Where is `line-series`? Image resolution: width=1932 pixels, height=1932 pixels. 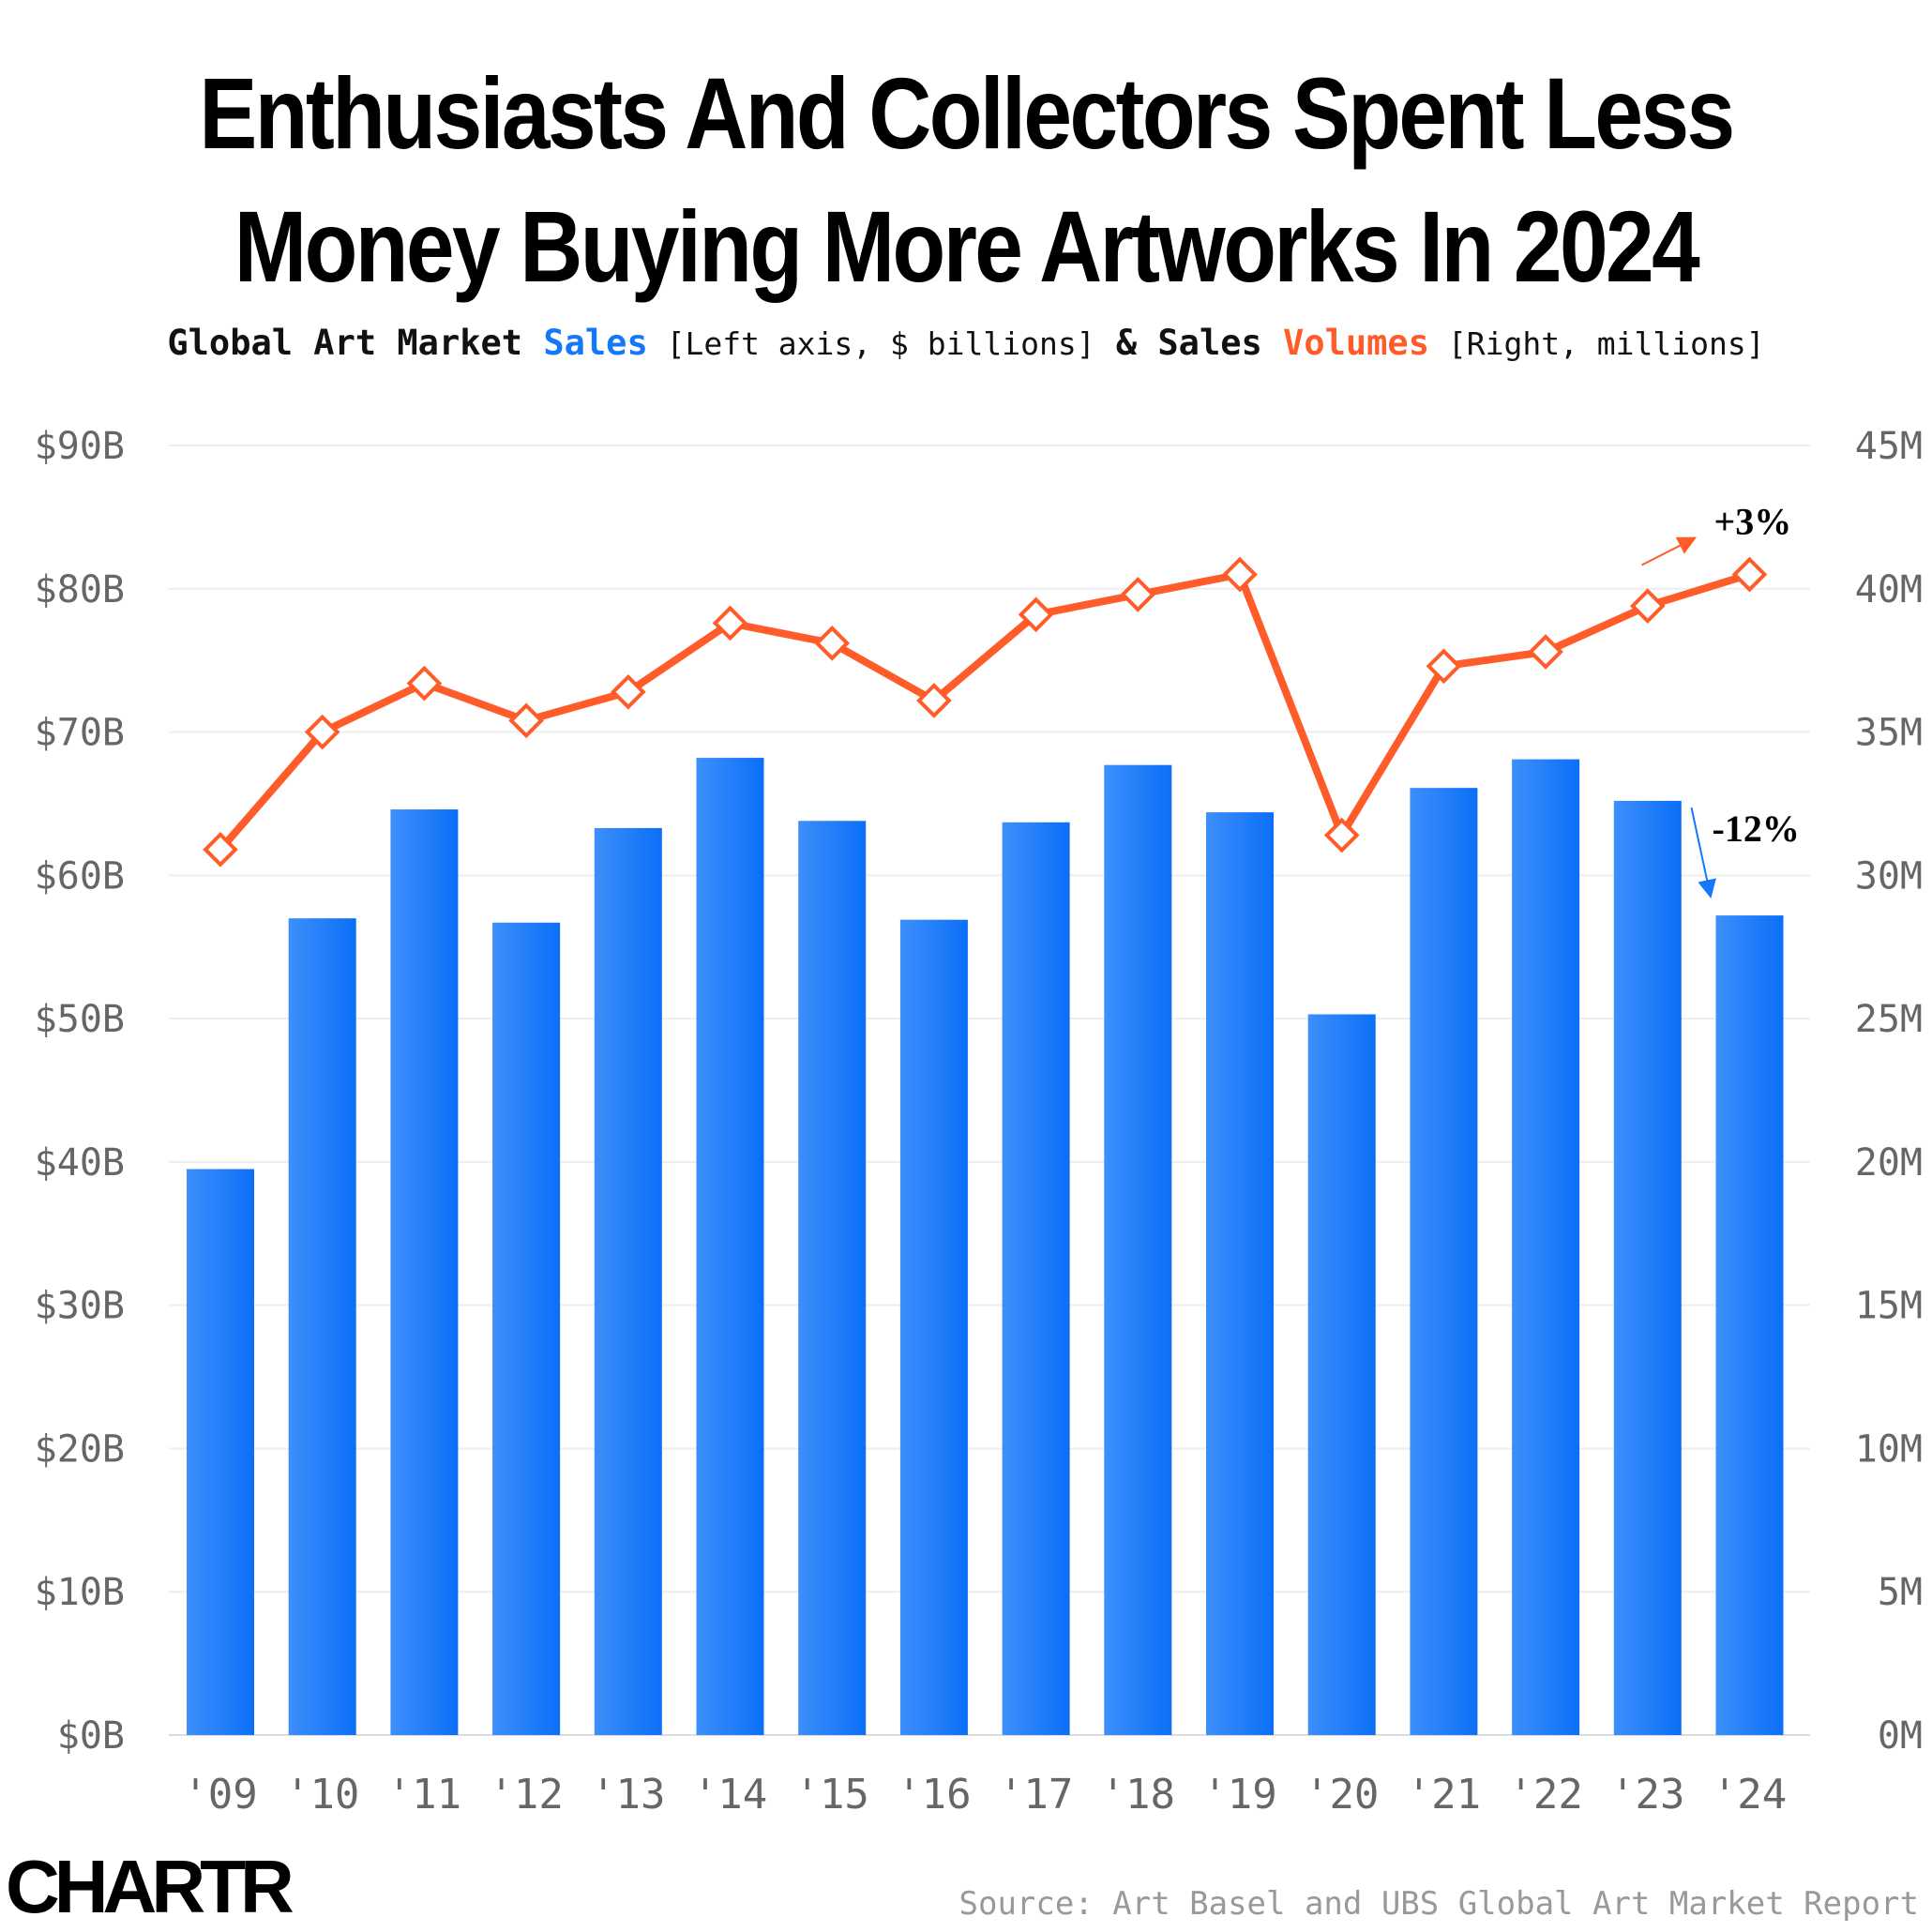 line-series is located at coordinates (985, 712).